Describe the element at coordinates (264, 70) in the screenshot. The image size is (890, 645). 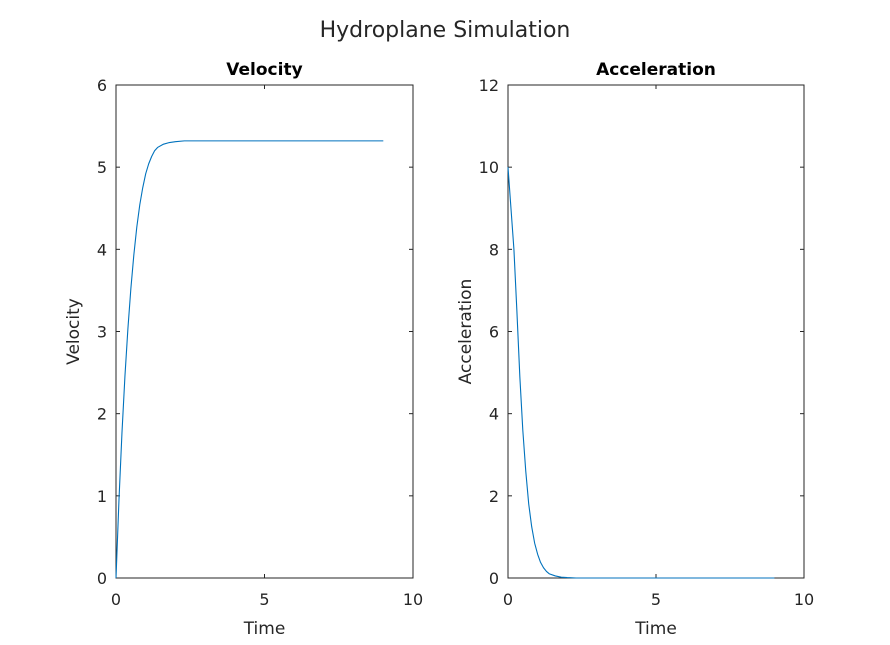
I see `velocity-chart-title: Velocity` at that location.